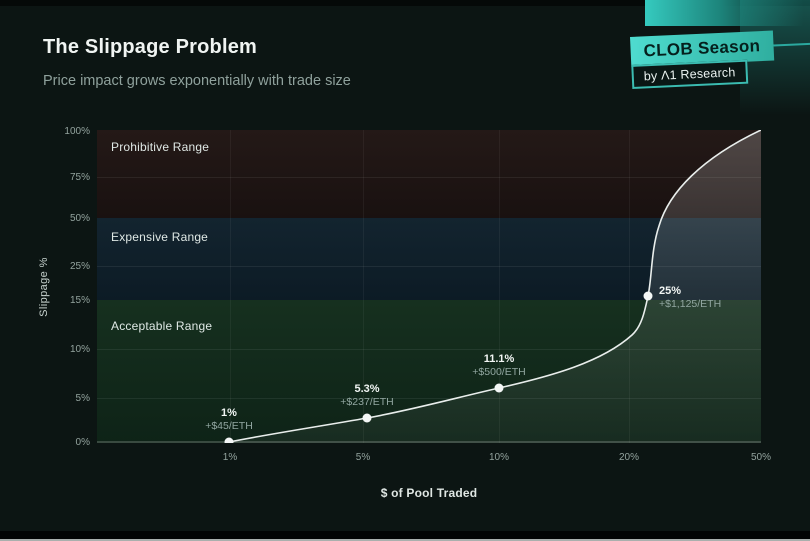  I want to click on page-title: The Slippage Problem, so click(150, 47).